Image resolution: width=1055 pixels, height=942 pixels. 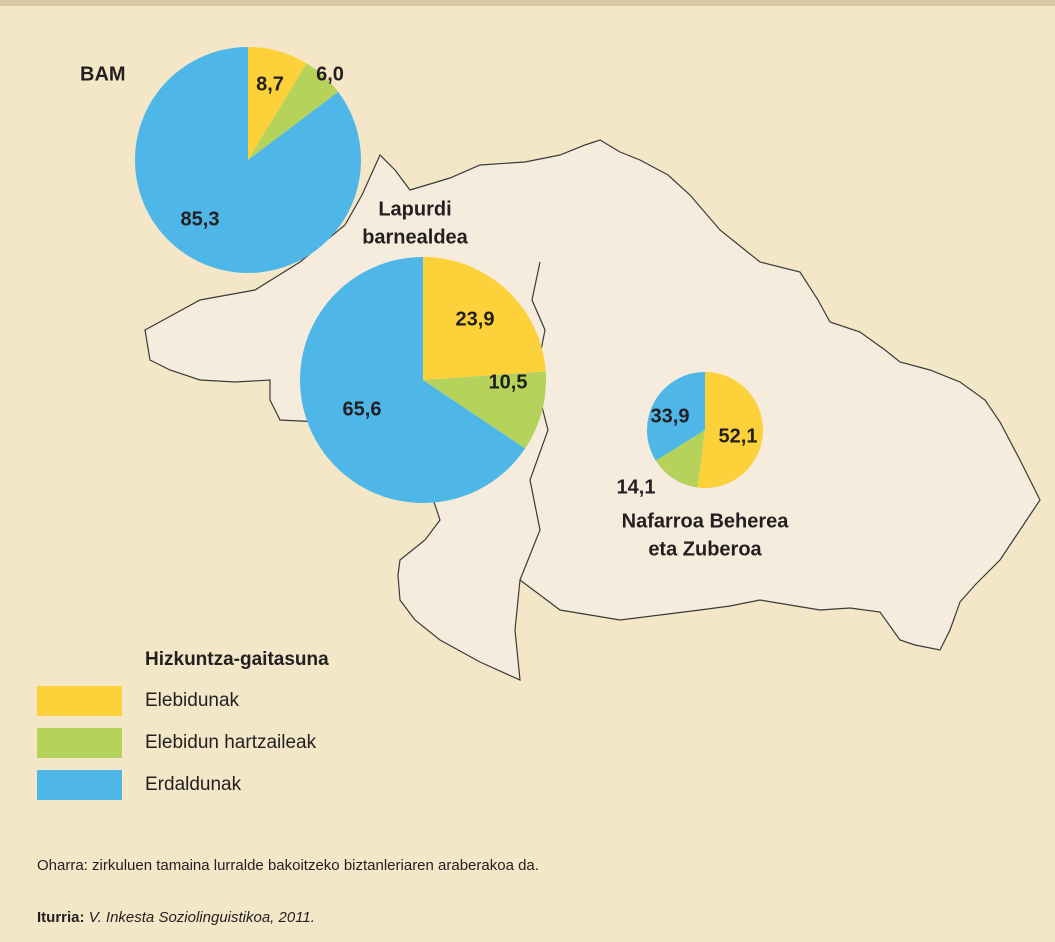 I want to click on legend-label: Elebidun hartzaileak, so click(x=231, y=742).